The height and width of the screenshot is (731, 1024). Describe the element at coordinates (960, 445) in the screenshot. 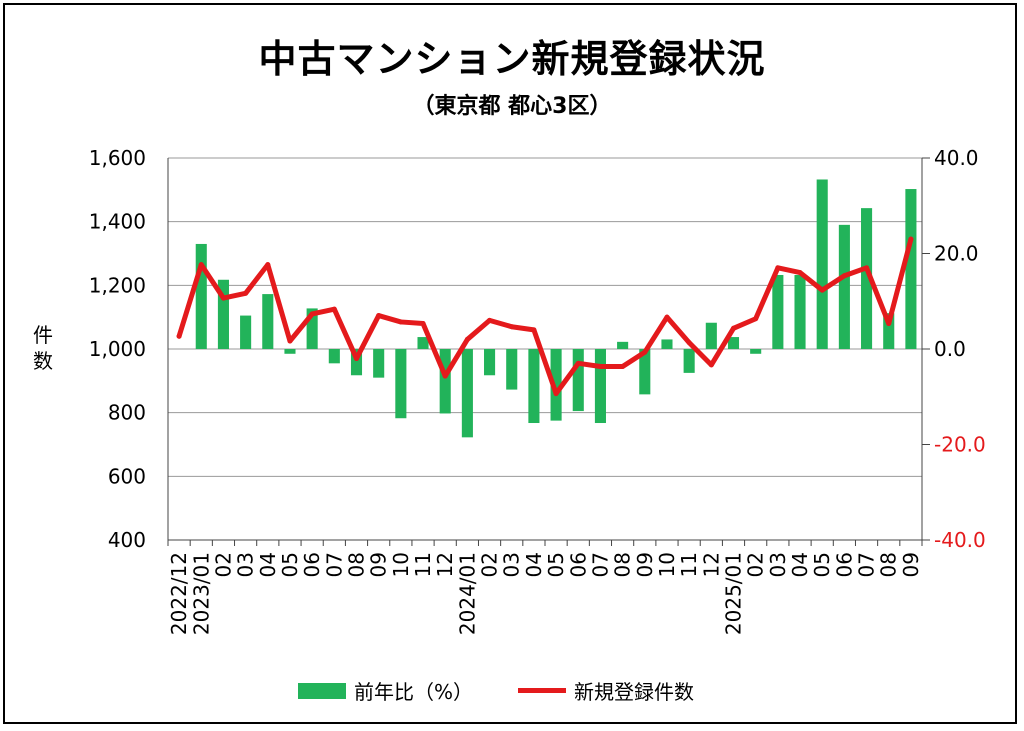

I see `right-tick-label: -20.0` at that location.